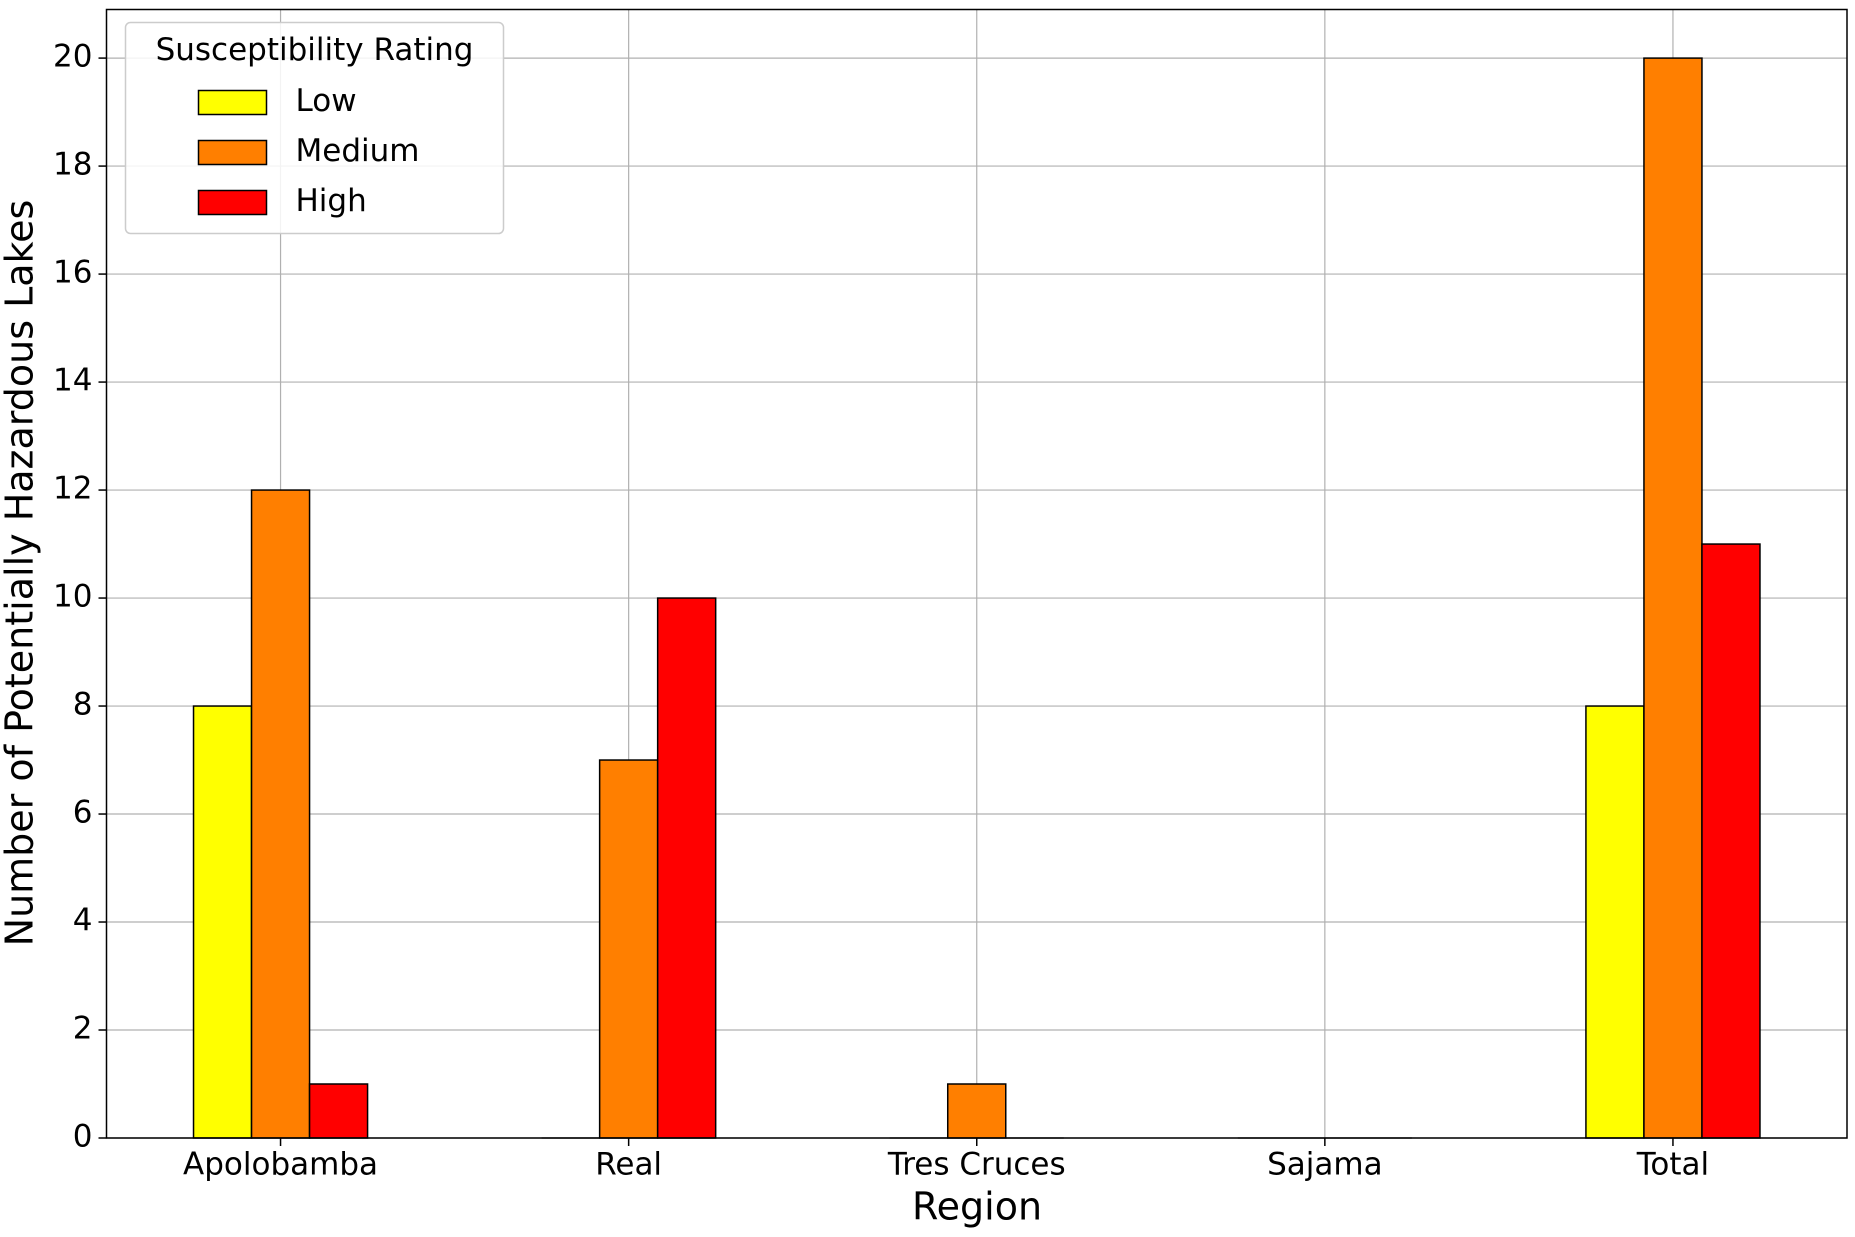 The width and height of the screenshot is (1855, 1237). I want to click on legend-title: Susceptibility Rating, so click(315, 50).